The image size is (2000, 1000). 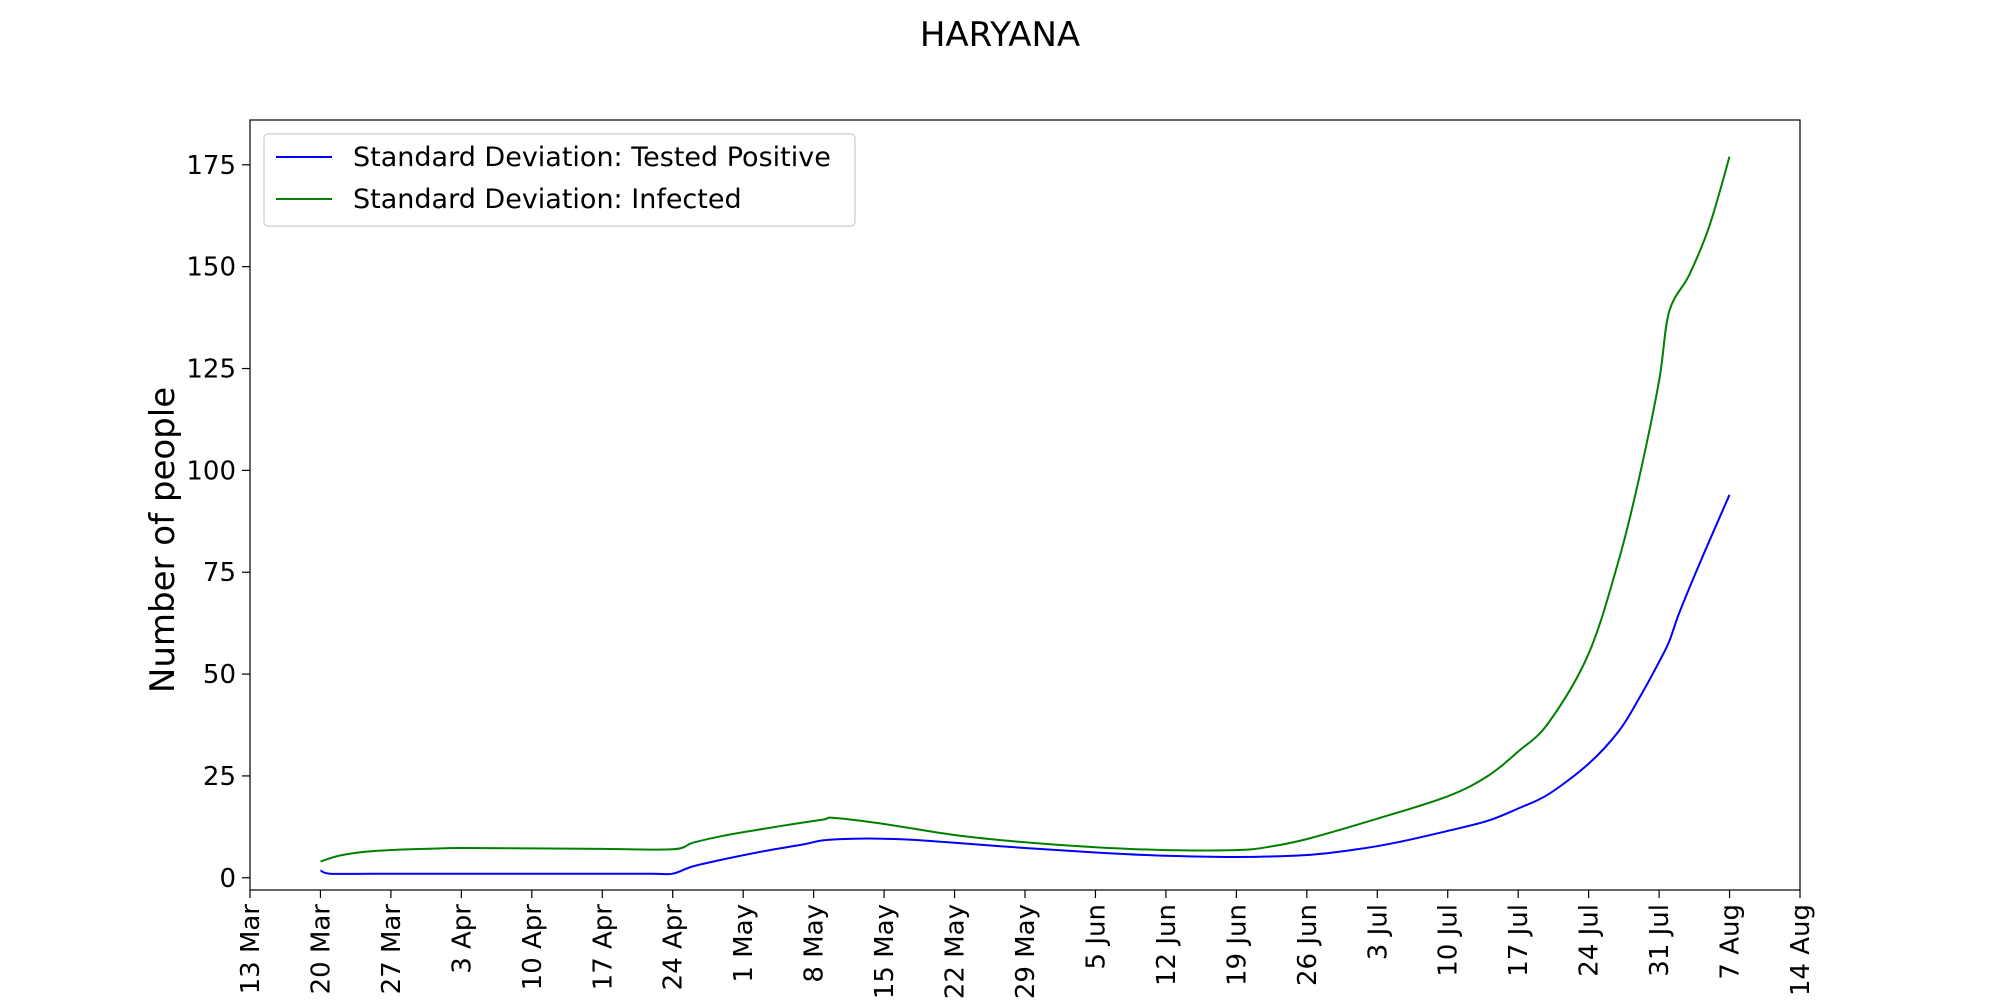 I want to click on x-tick-label: 20 Mar, so click(x=321, y=949).